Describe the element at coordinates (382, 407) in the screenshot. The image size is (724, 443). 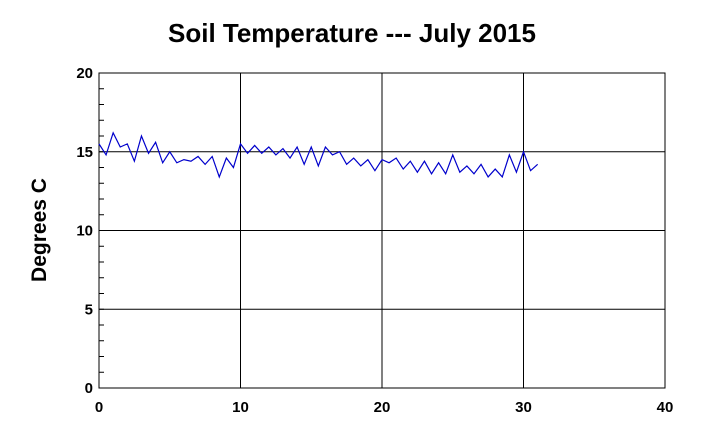
I see `x-tick-label: 20` at that location.